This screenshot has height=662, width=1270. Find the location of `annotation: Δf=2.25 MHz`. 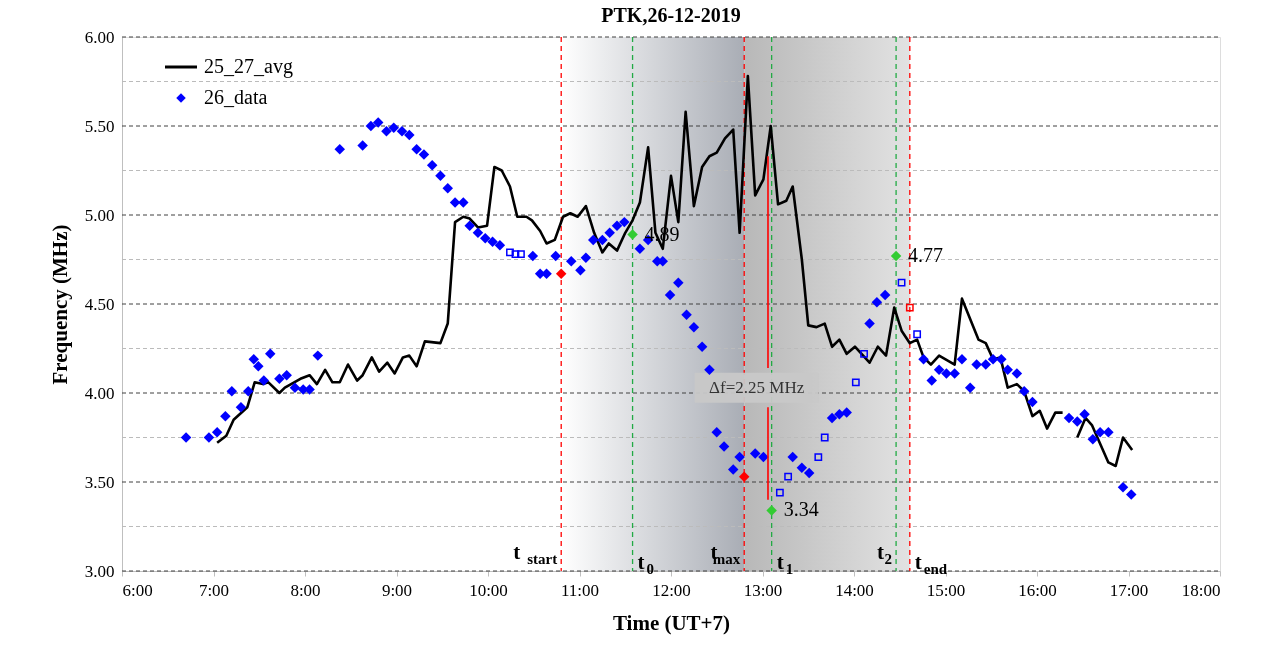

annotation: Δf=2.25 MHz is located at coordinates (757, 387).